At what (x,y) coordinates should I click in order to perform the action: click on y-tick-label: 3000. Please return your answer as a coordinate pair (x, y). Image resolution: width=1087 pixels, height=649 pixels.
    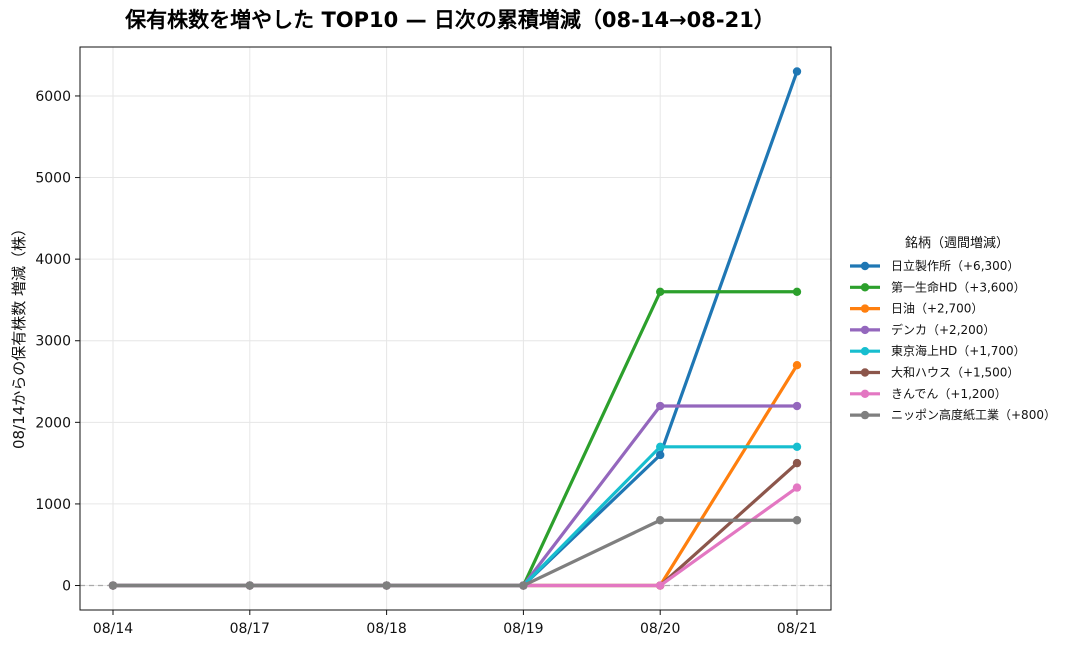
    Looking at the image, I should click on (53, 342).